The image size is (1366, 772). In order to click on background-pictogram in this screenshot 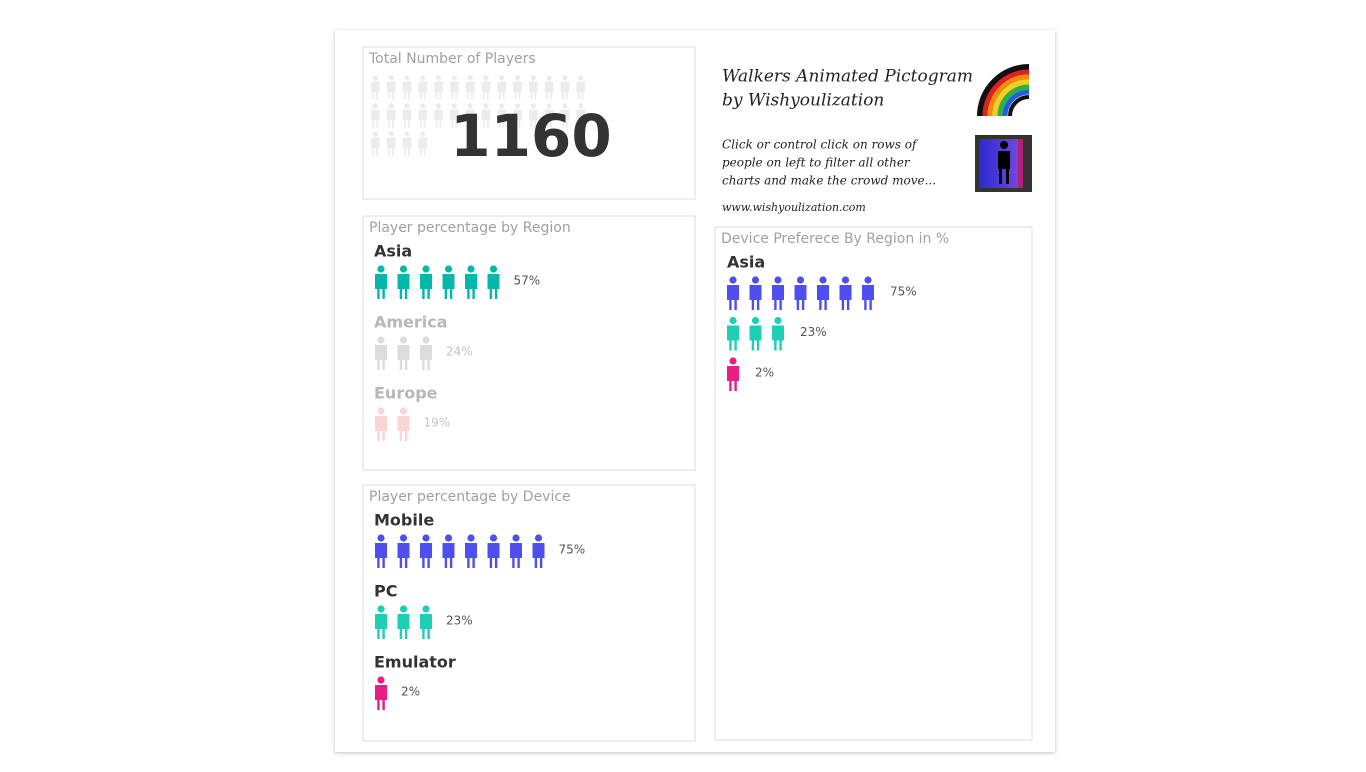, I will do `click(478, 115)`.